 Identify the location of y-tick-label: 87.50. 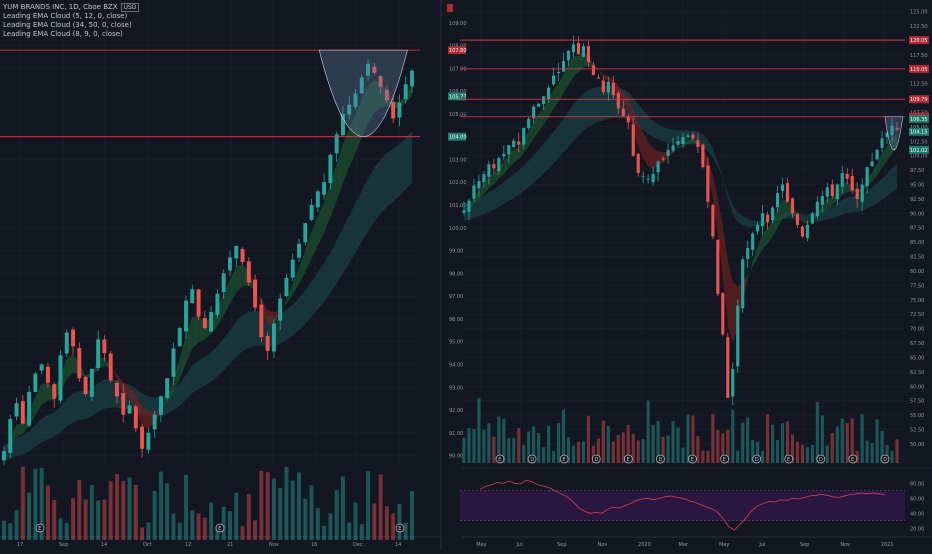
(917, 229).